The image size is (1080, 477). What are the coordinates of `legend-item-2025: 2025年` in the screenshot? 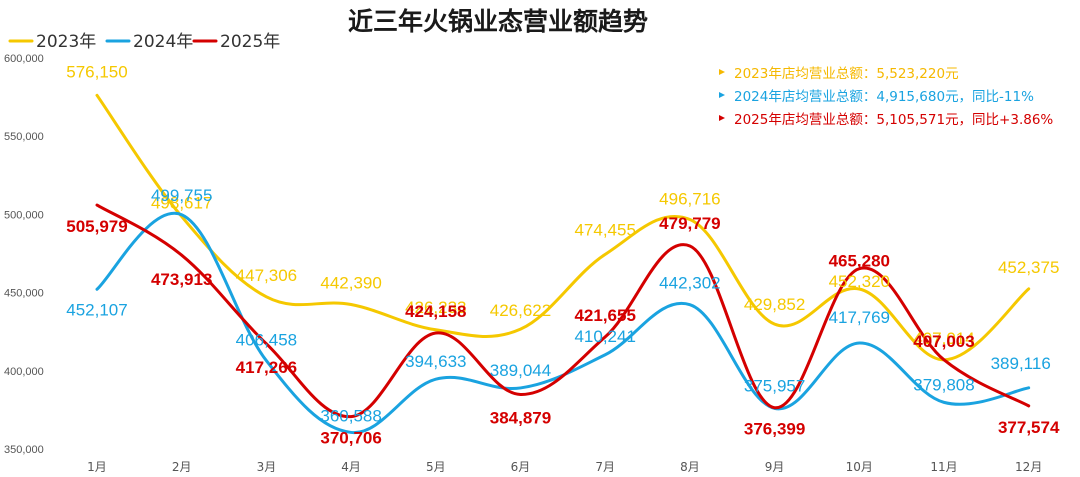 It's located at (236, 42).